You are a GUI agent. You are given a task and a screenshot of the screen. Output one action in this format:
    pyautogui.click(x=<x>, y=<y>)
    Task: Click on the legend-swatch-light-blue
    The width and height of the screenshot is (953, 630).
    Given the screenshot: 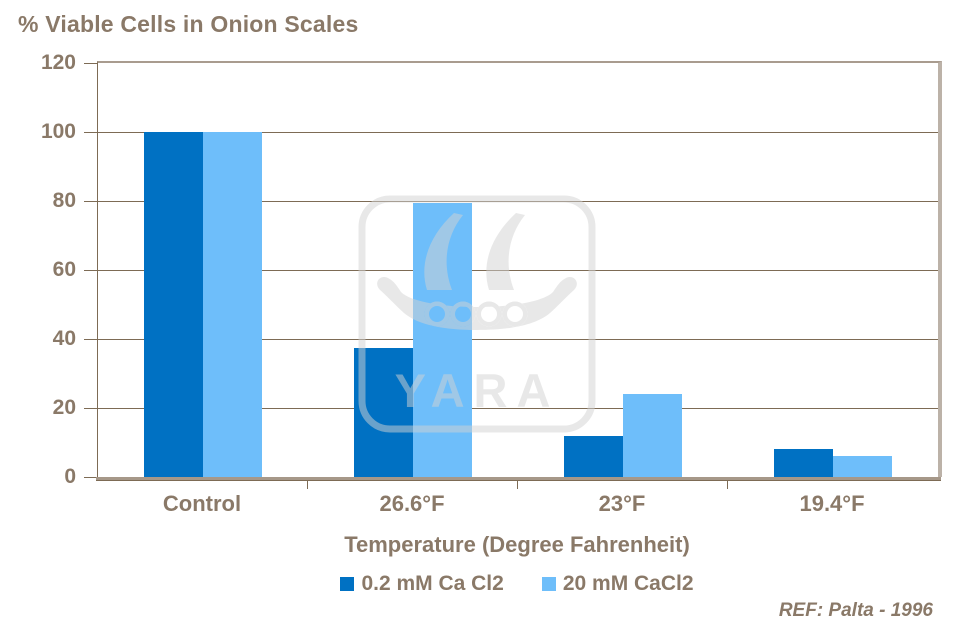 What is the action you would take?
    pyautogui.click(x=548, y=584)
    